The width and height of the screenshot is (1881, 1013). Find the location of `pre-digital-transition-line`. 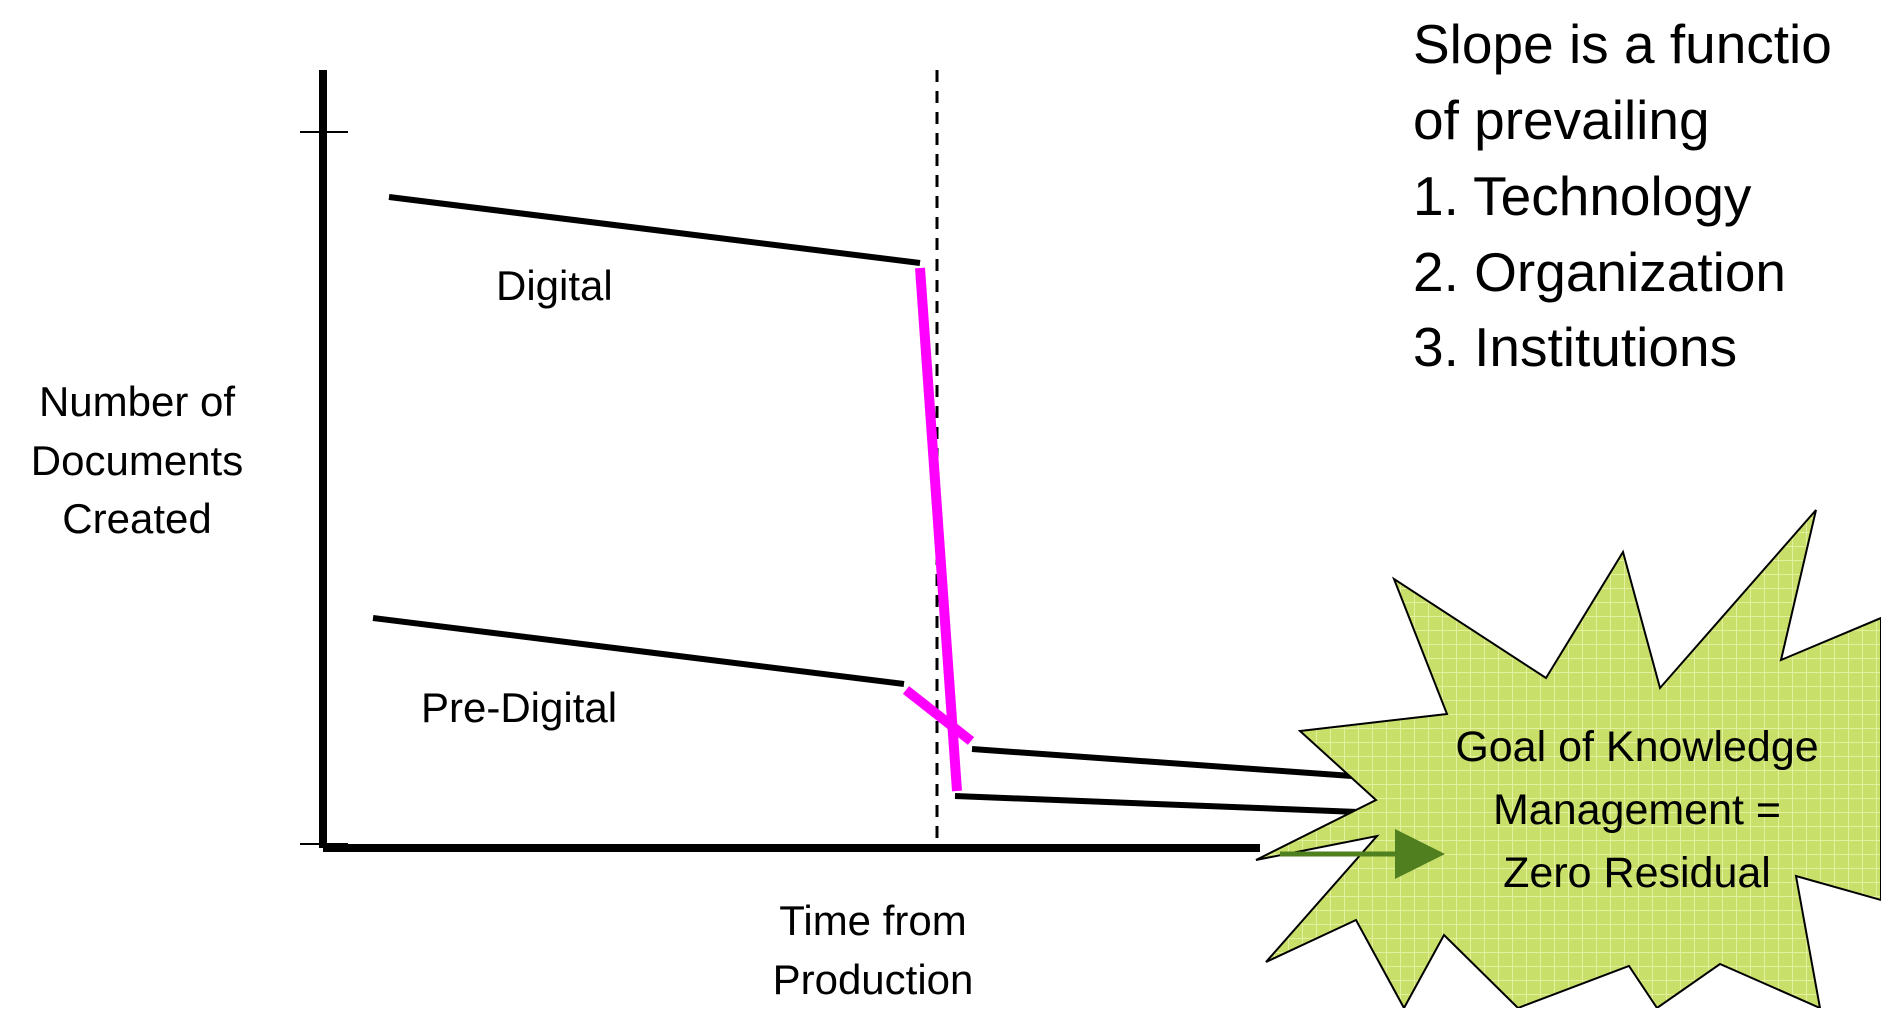

pre-digital-transition-line is located at coordinates (938, 715).